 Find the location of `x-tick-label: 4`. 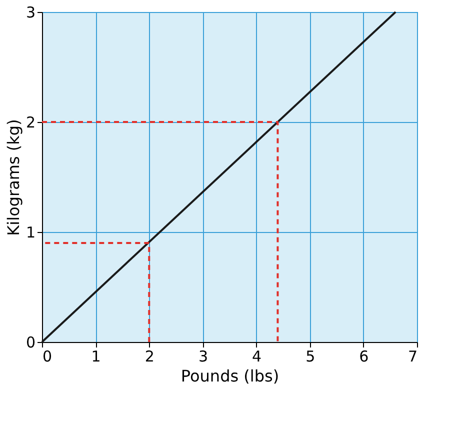

x-tick-label: 4 is located at coordinates (257, 357).